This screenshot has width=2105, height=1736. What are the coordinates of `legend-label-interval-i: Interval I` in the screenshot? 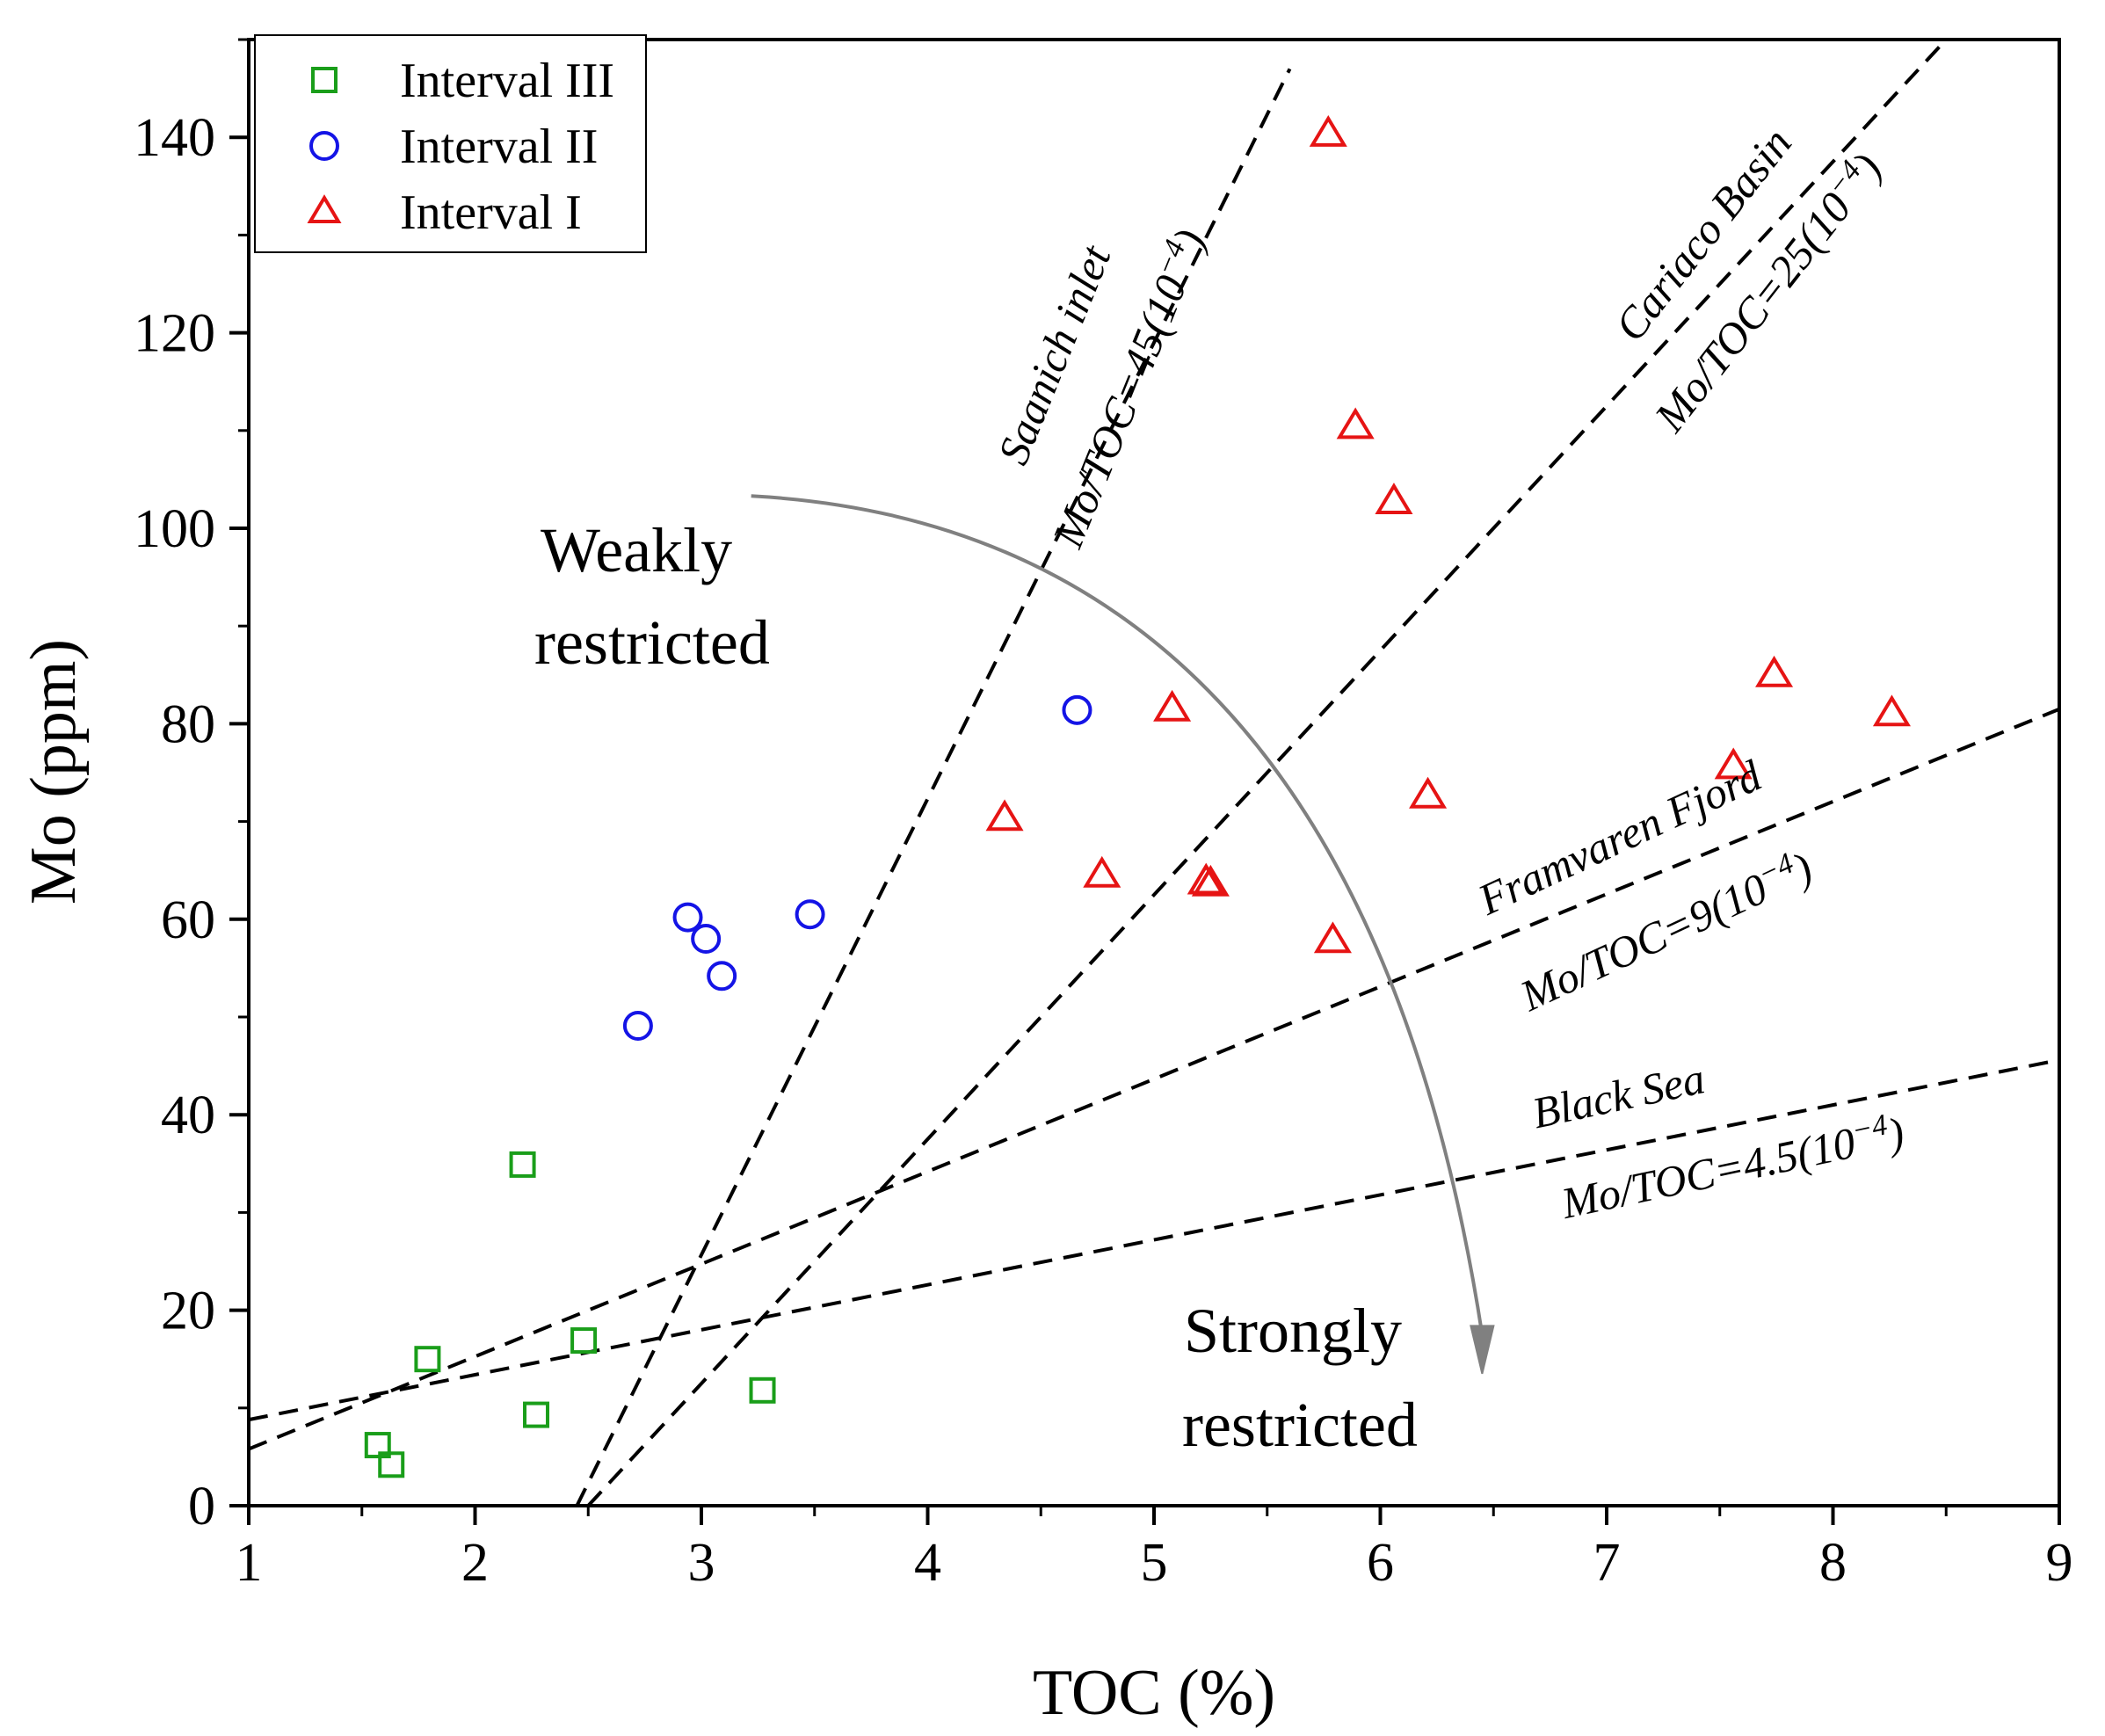 It's located at (491, 212).